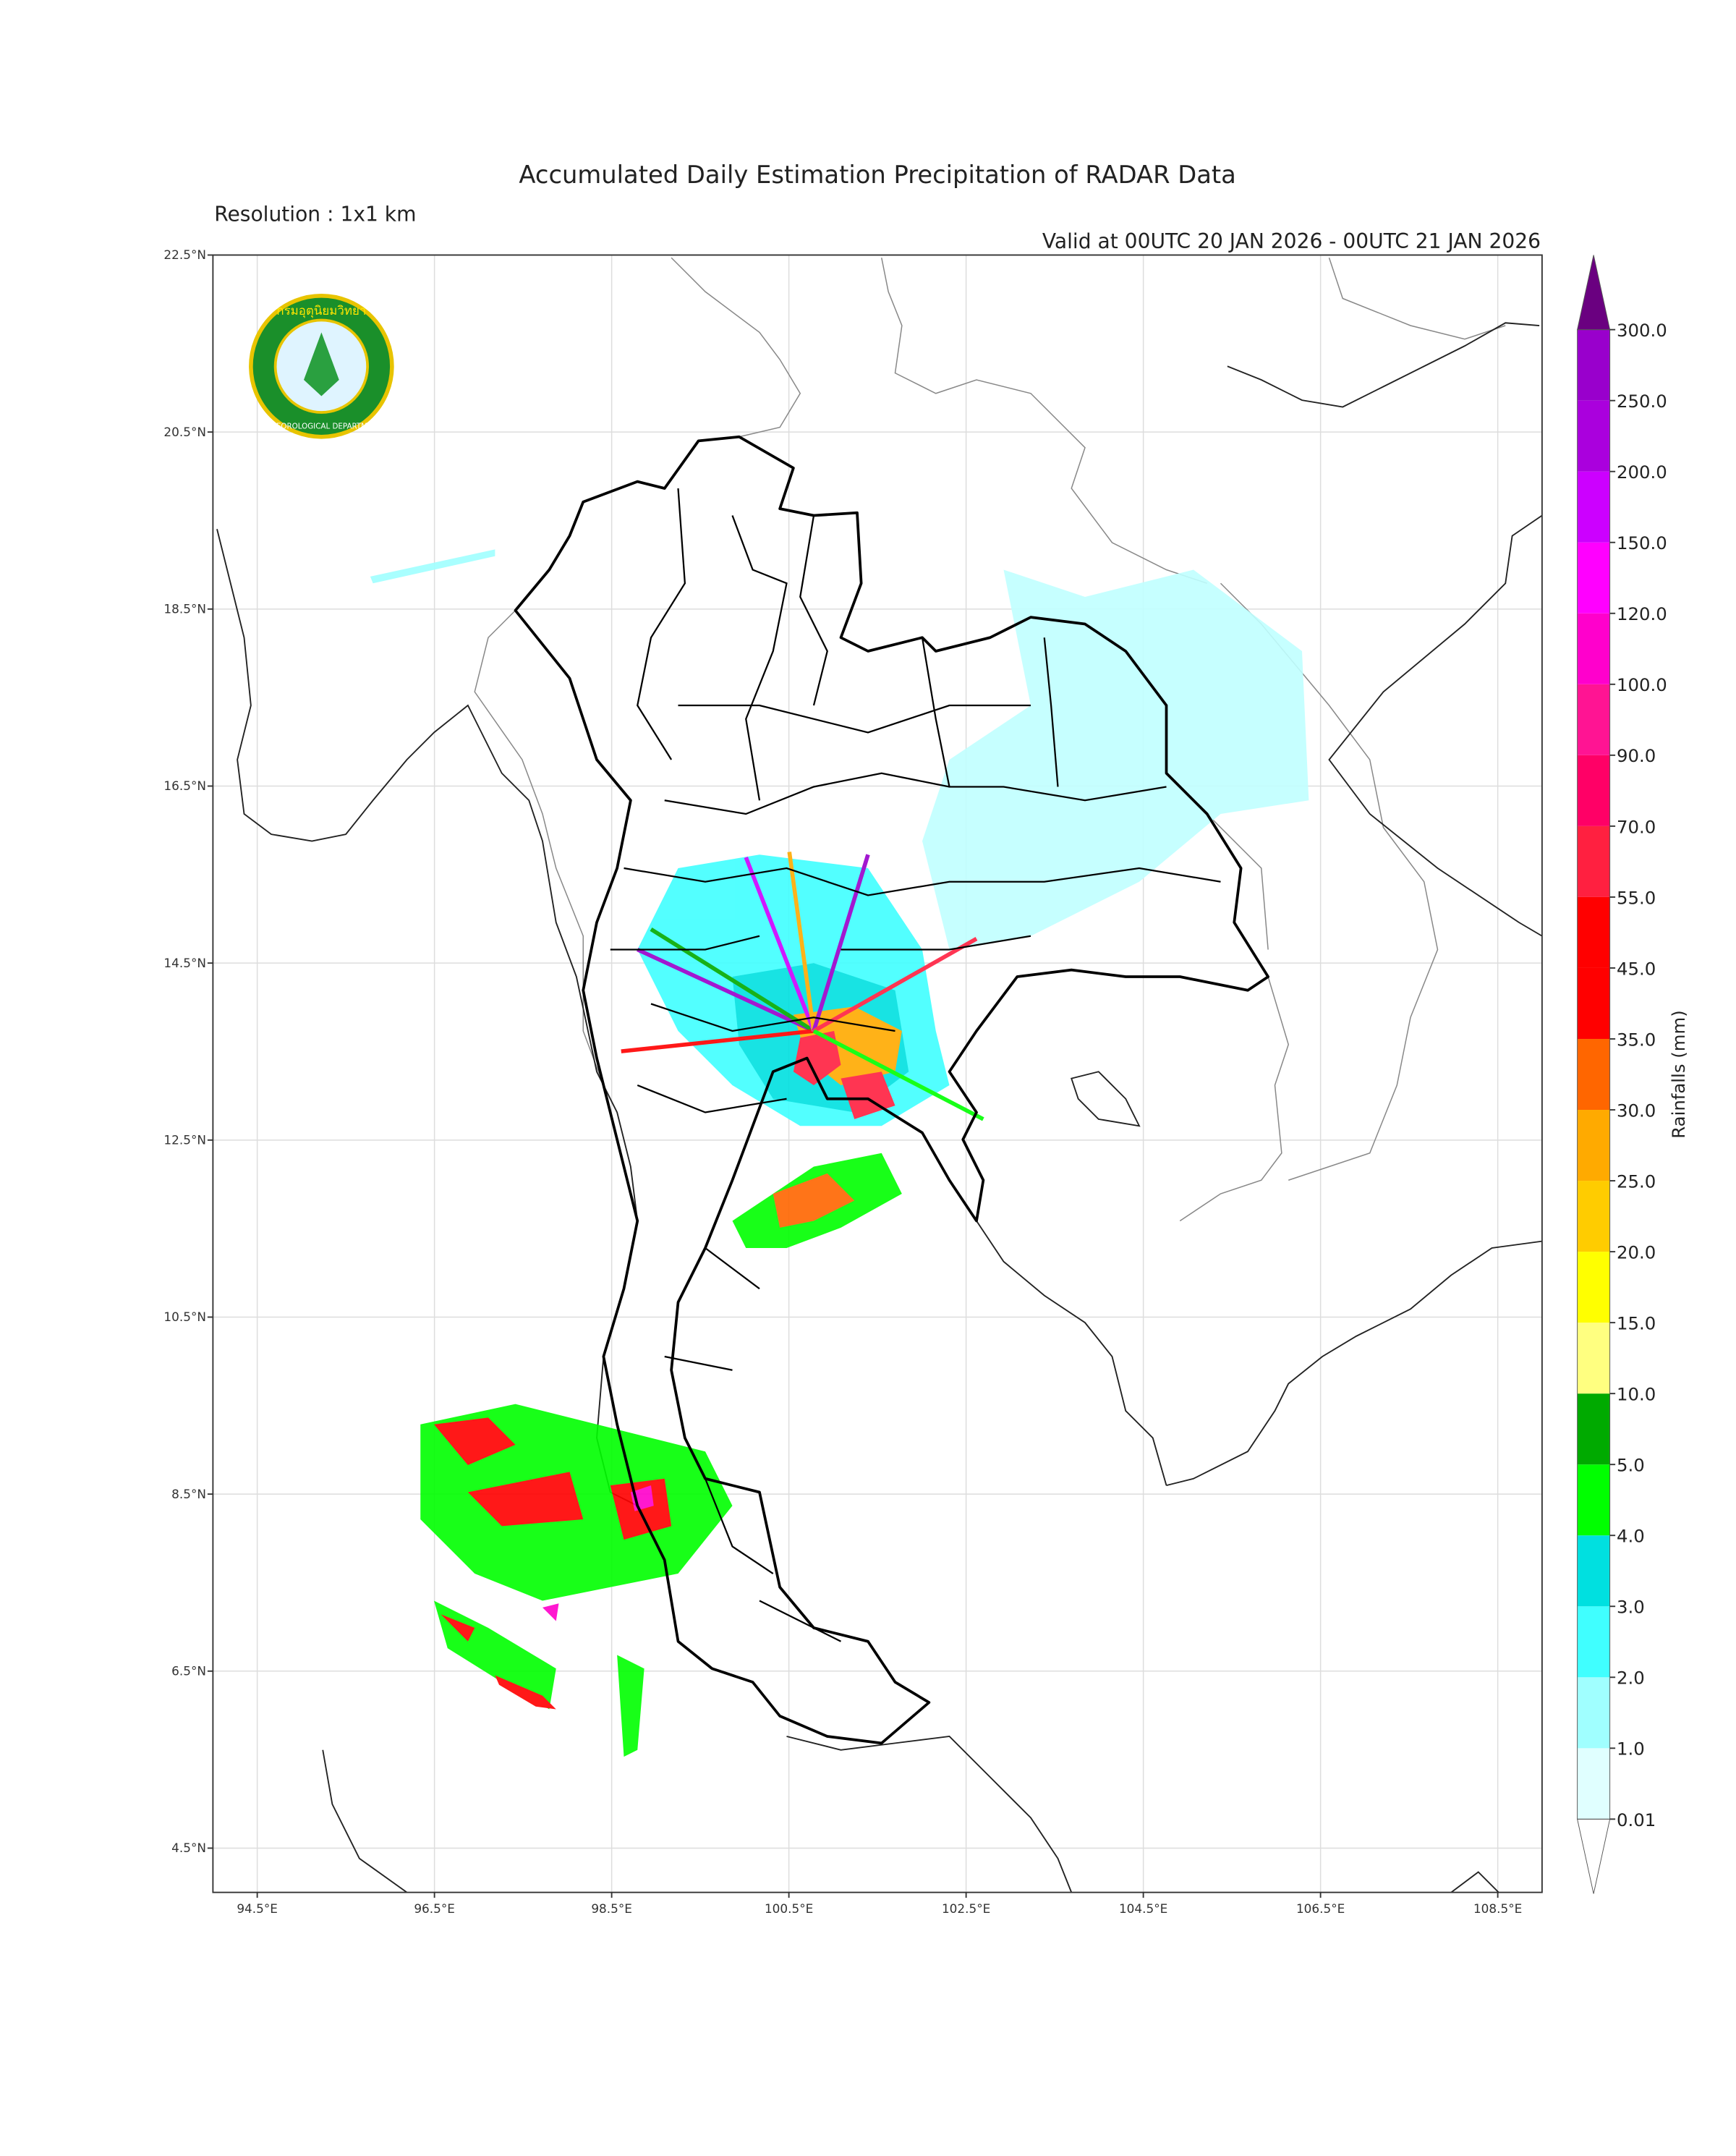 Image resolution: width=1736 pixels, height=2156 pixels. What do you see at coordinates (611, 1908) in the screenshot?
I see `x-tick-label: 98.5°E` at bounding box center [611, 1908].